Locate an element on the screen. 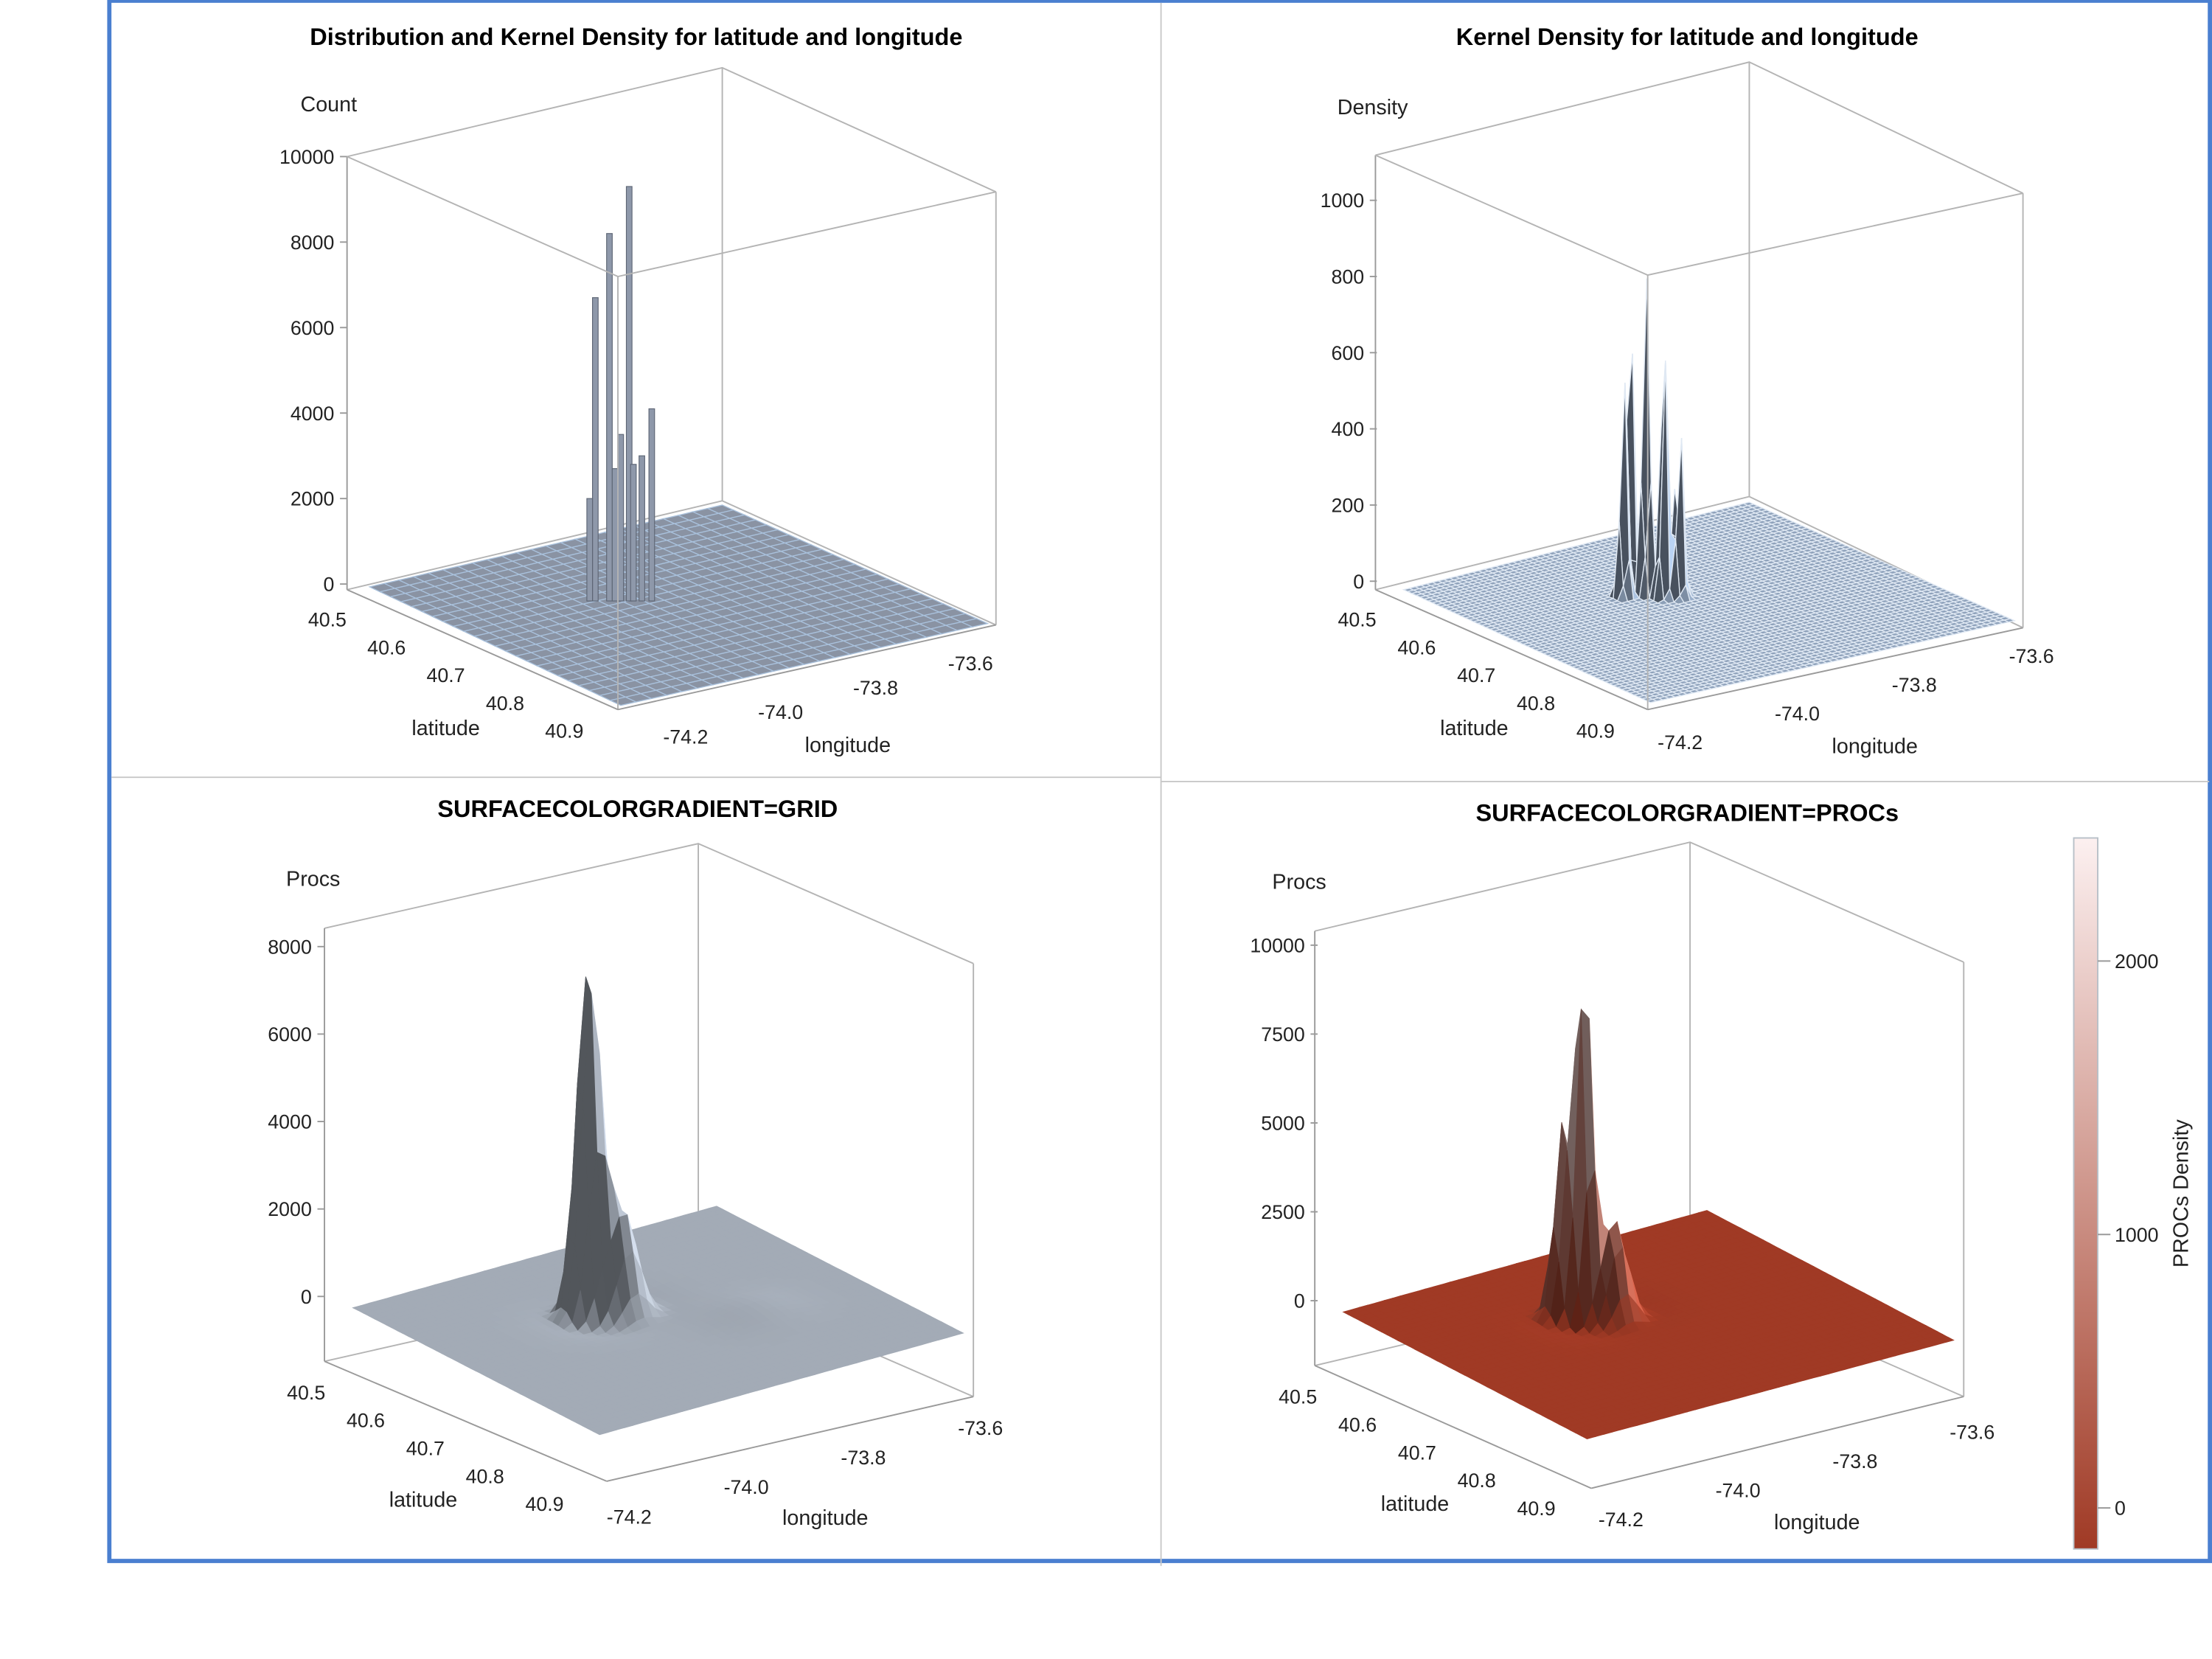  z-tick-label: 600 is located at coordinates (1347, 353).